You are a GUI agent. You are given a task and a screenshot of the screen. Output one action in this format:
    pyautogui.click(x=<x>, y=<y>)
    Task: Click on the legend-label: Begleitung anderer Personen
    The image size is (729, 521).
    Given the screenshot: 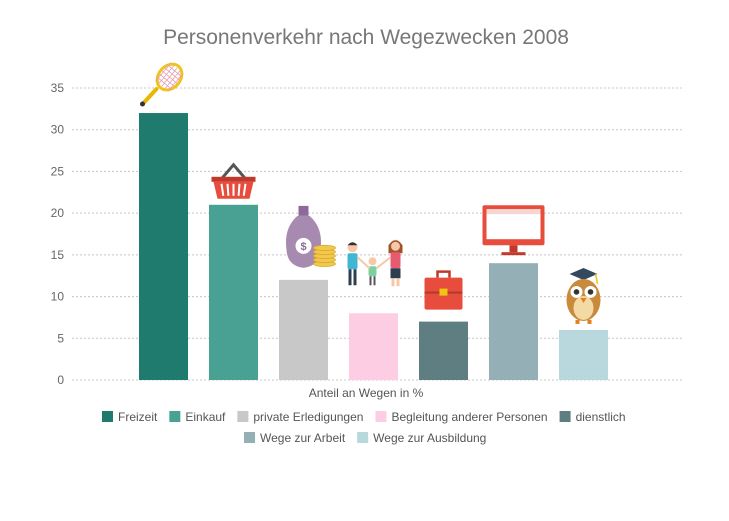 What is the action you would take?
    pyautogui.click(x=469, y=417)
    